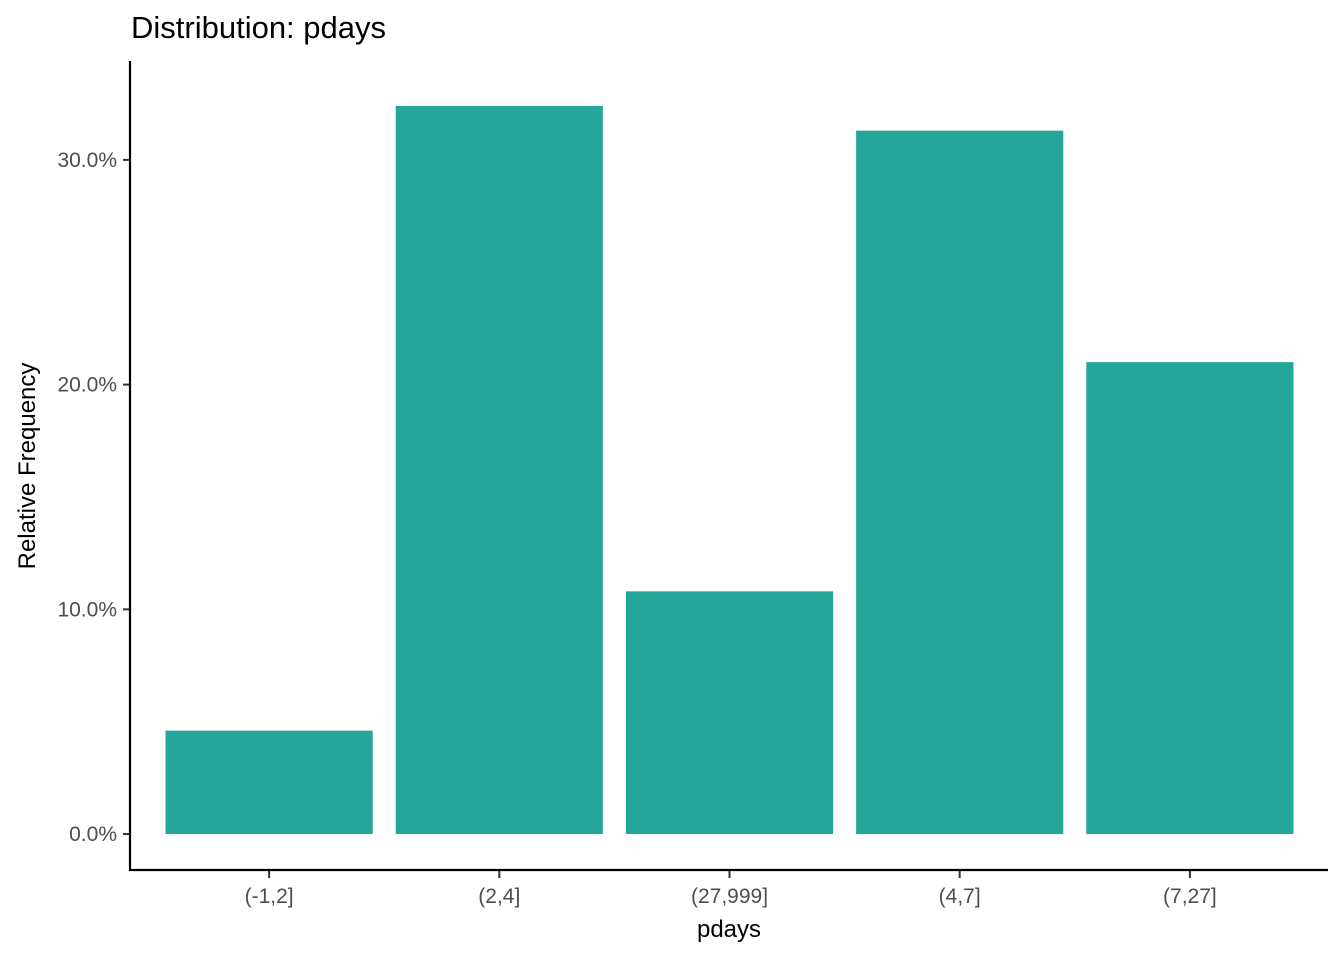  Describe the element at coordinates (258, 27) in the screenshot. I see `chart-title: Distribution: pdays` at that location.